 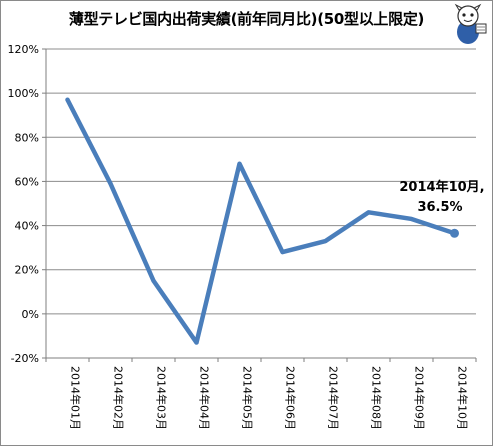 What do you see at coordinates (27, 226) in the screenshot?
I see `y-tick-label: 40%` at bounding box center [27, 226].